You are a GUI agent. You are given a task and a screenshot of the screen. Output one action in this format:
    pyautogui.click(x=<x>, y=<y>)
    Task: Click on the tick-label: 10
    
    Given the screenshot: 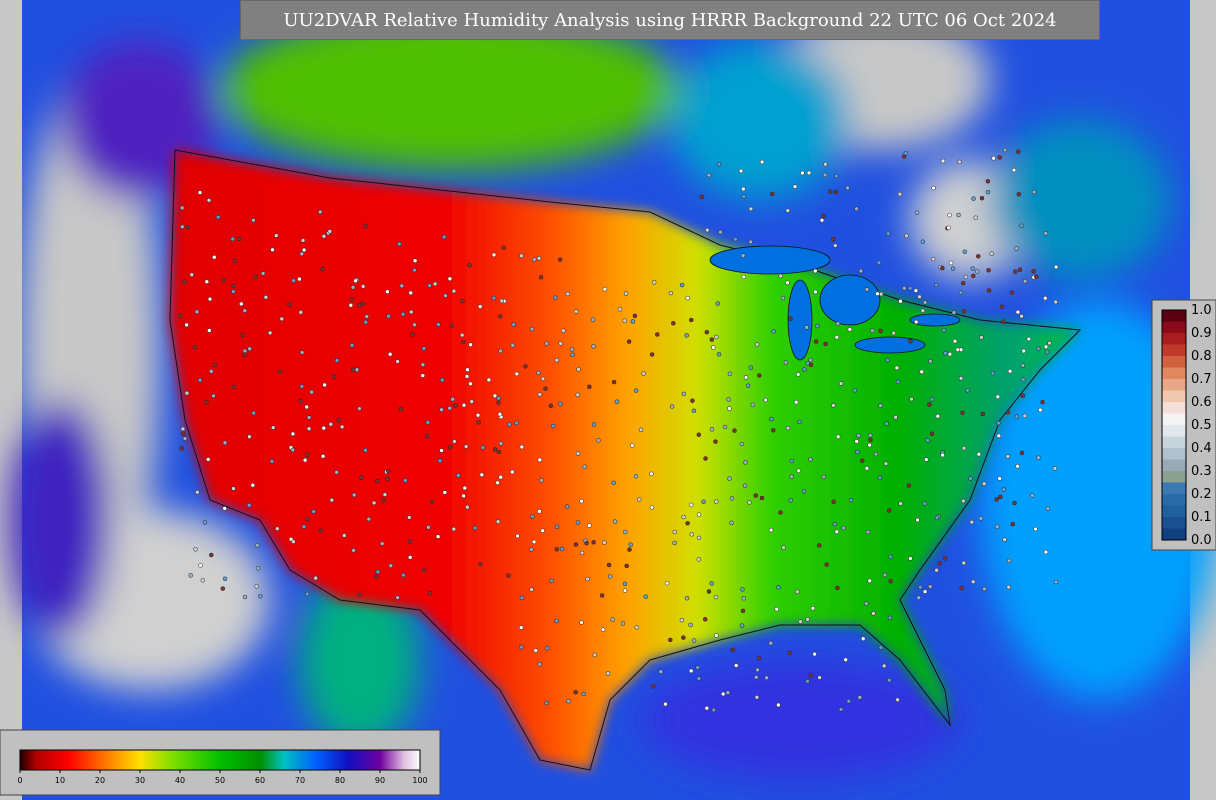 What is the action you would take?
    pyautogui.click(x=60, y=780)
    